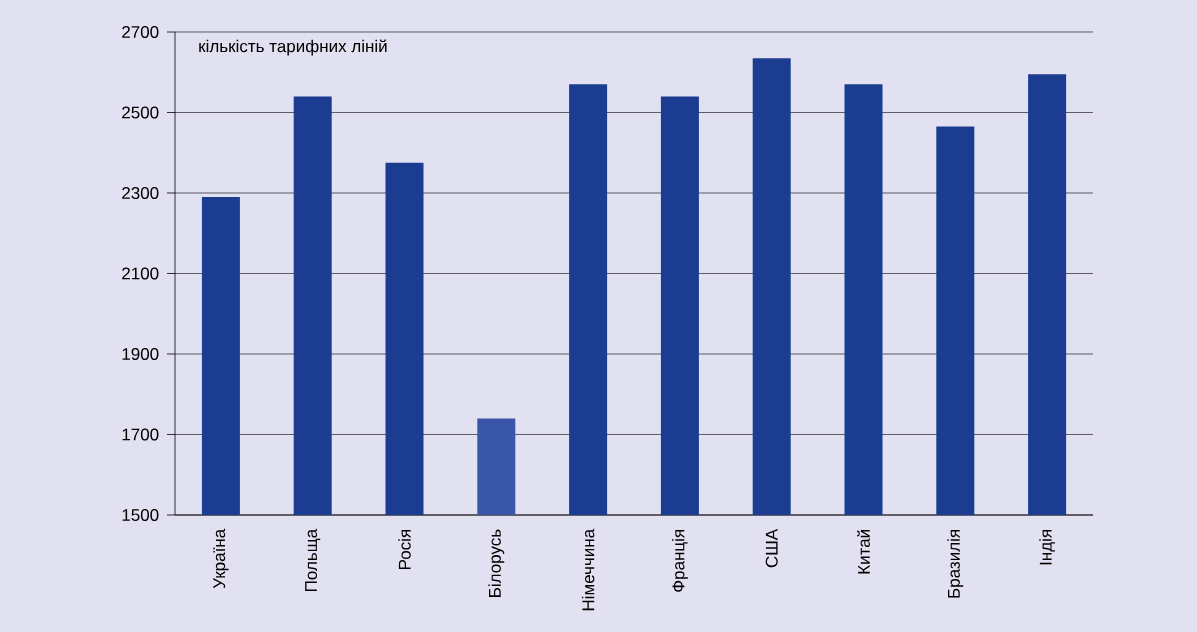 The image size is (1197, 632). Describe the element at coordinates (1047, 547) in the screenshot. I see `x-tick-label: Індія` at that location.